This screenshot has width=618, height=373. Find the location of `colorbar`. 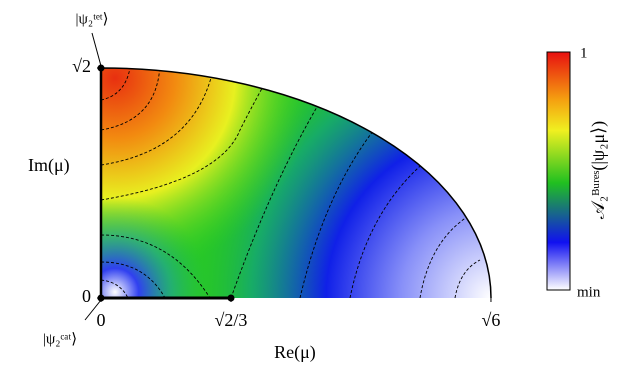

colorbar is located at coordinates (558, 171).